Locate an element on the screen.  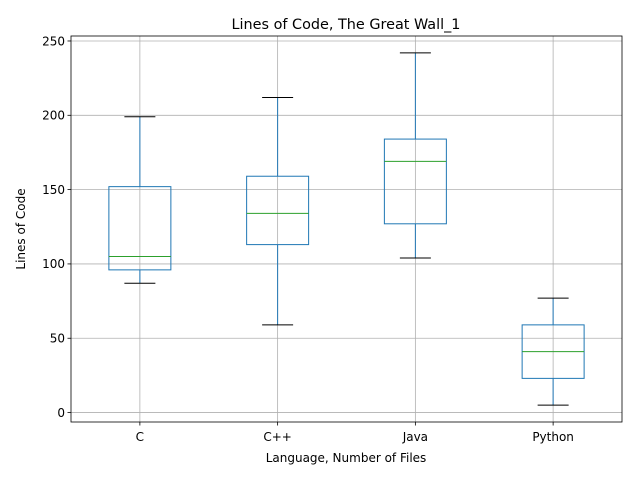
chart-title: Lines of Code, The Great Wall_1 is located at coordinates (346, 25).